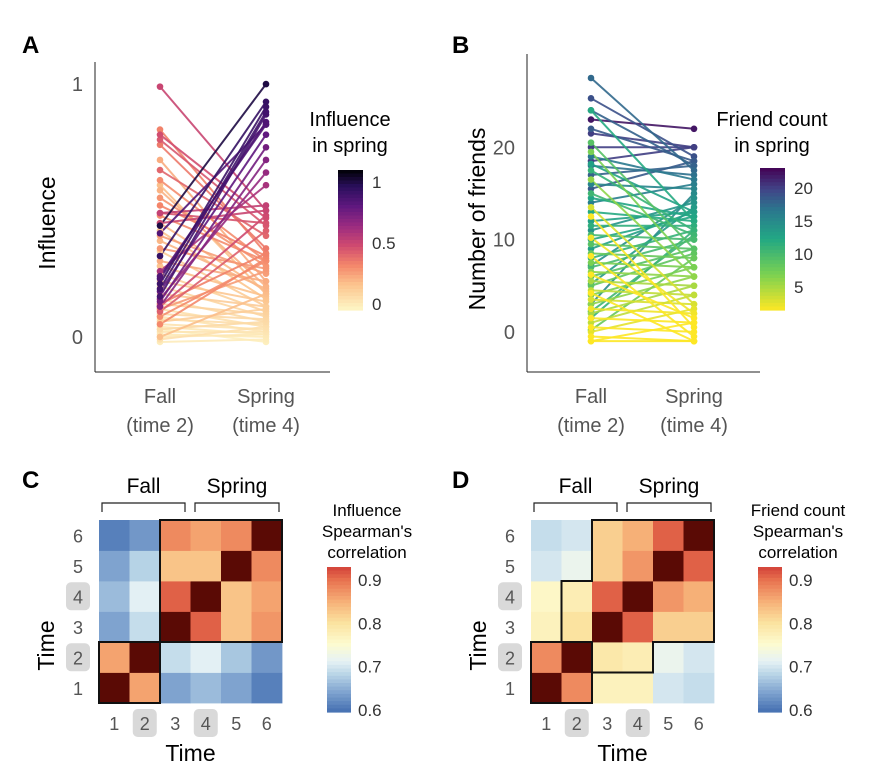  Describe the element at coordinates (77, 85) in the screenshot. I see `y-tick-label: 1` at that location.